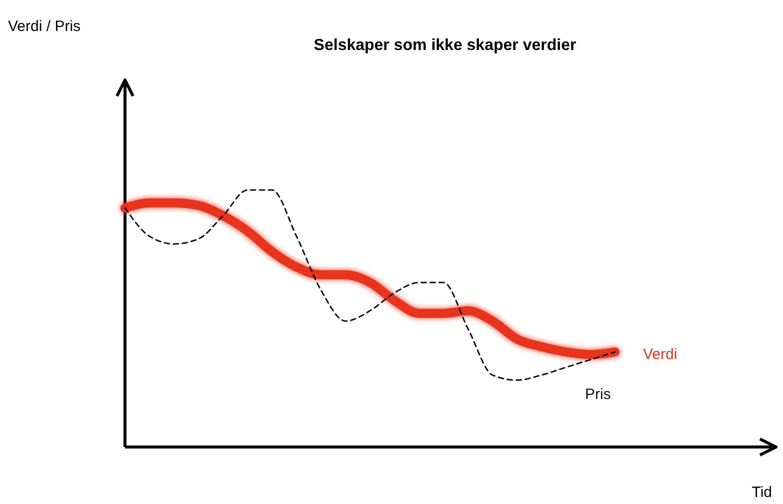  Describe the element at coordinates (445, 45) in the screenshot. I see `chart-title: Selskaper som ikke skaper verdier` at that location.